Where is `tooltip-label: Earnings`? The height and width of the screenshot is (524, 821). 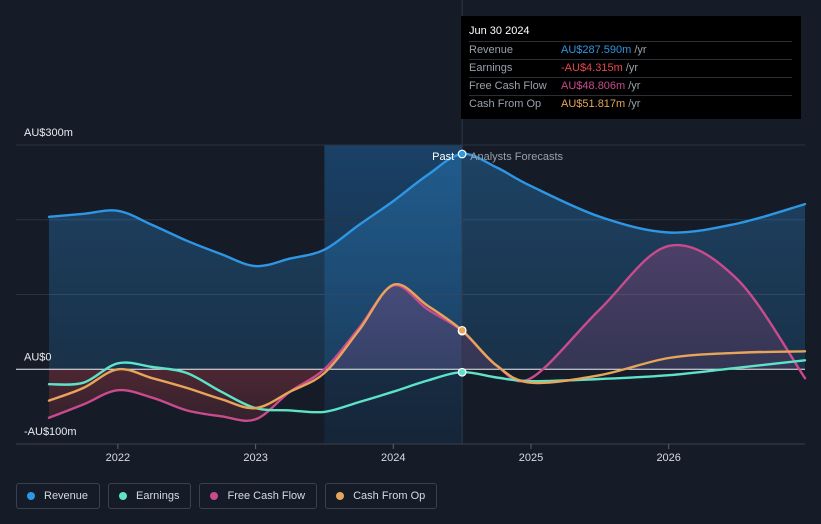
tooltip-label: Earnings is located at coordinates (491, 68).